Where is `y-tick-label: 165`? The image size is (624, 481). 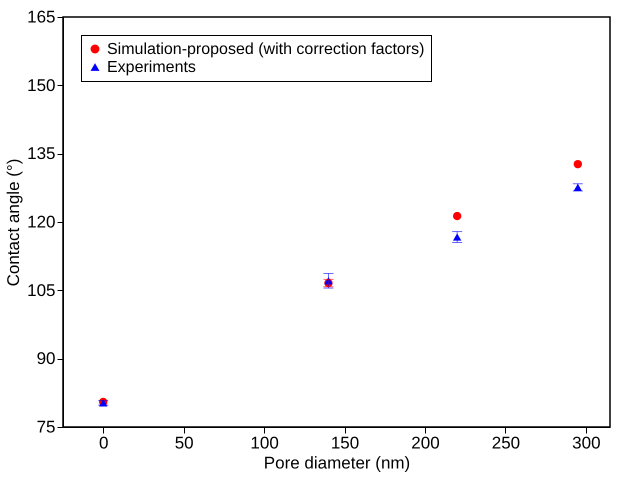
y-tick-label: 165 is located at coordinates (41, 17).